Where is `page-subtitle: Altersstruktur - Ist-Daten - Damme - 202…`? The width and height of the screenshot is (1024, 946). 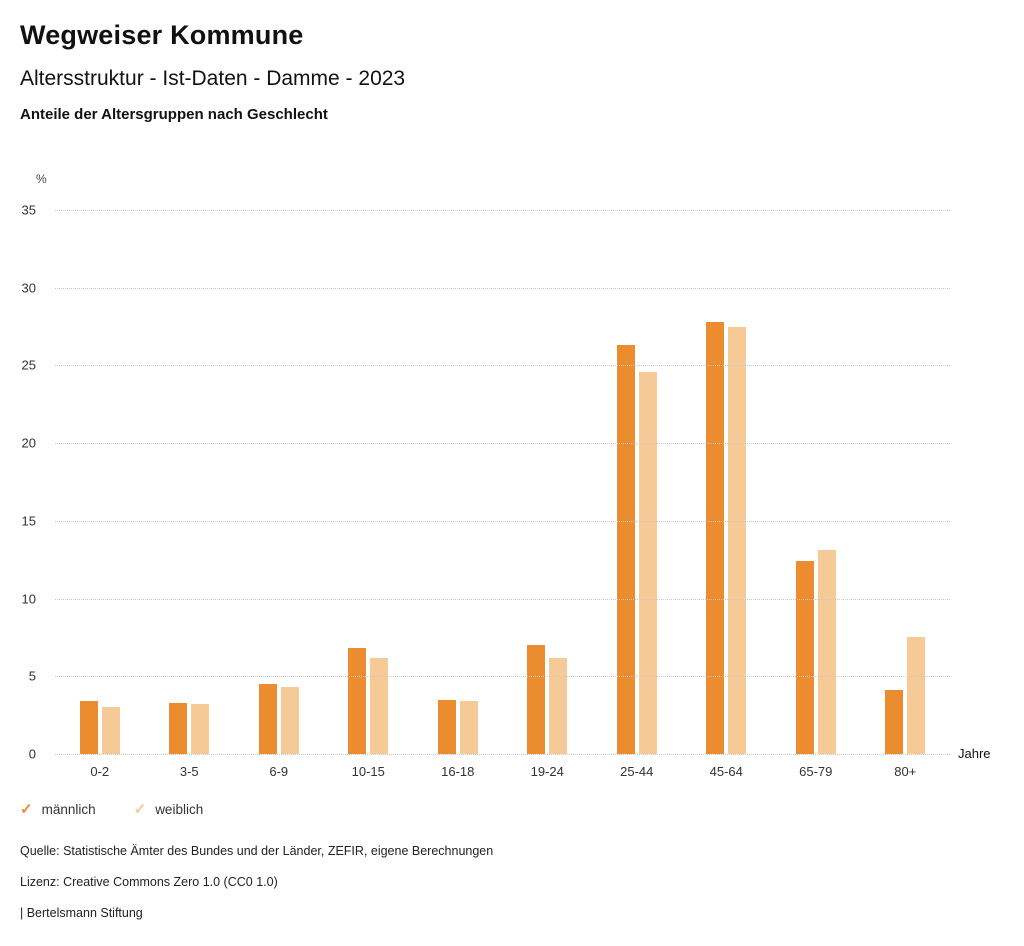
page-subtitle: Altersstruktur - Ist-Daten - Damme - 202… is located at coordinates (213, 78).